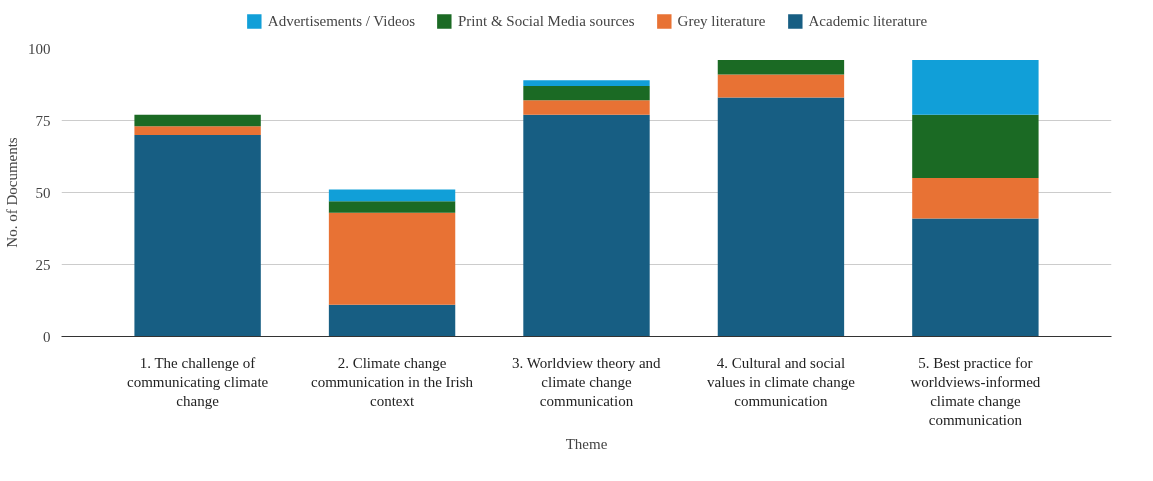 The width and height of the screenshot is (1153, 481). What do you see at coordinates (587, 381) in the screenshot?
I see `x-tick-label: 3. Worldview theory and climate change communication` at bounding box center [587, 381].